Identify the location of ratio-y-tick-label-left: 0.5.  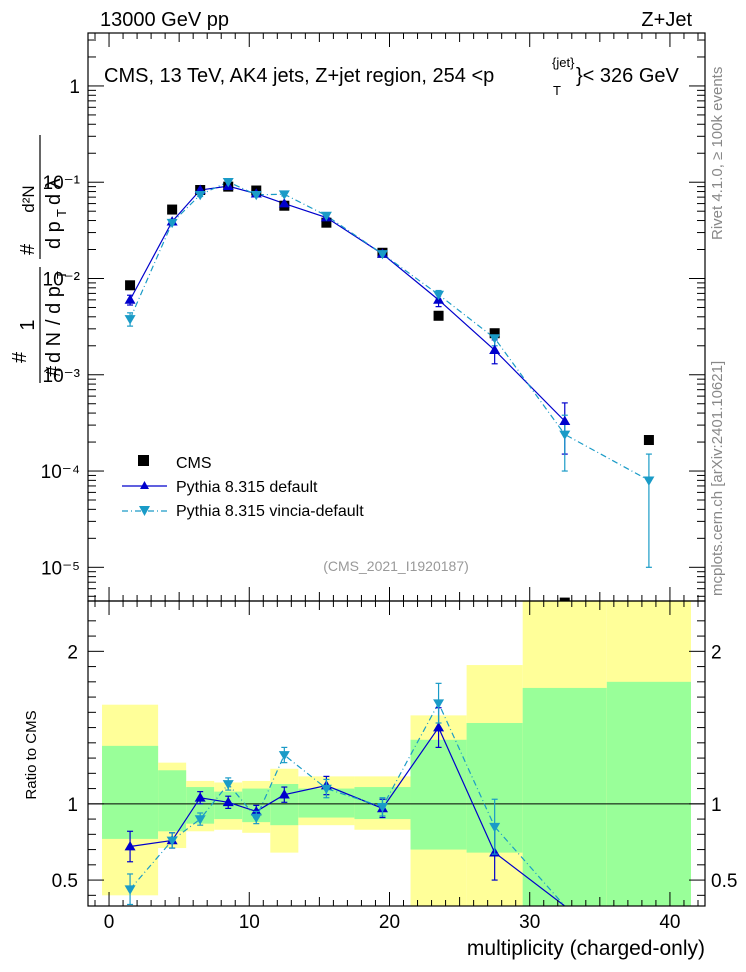
(65, 881).